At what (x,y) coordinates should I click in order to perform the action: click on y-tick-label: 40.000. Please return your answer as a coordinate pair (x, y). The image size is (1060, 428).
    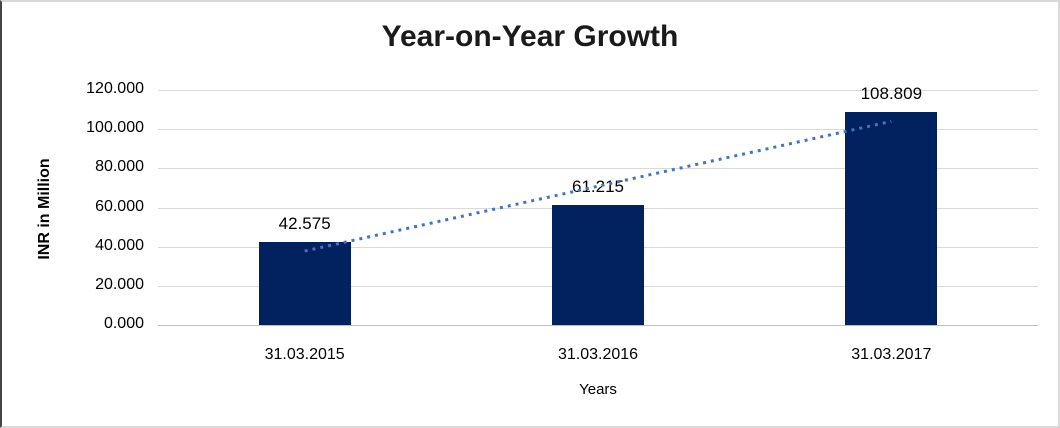
    Looking at the image, I should click on (119, 245).